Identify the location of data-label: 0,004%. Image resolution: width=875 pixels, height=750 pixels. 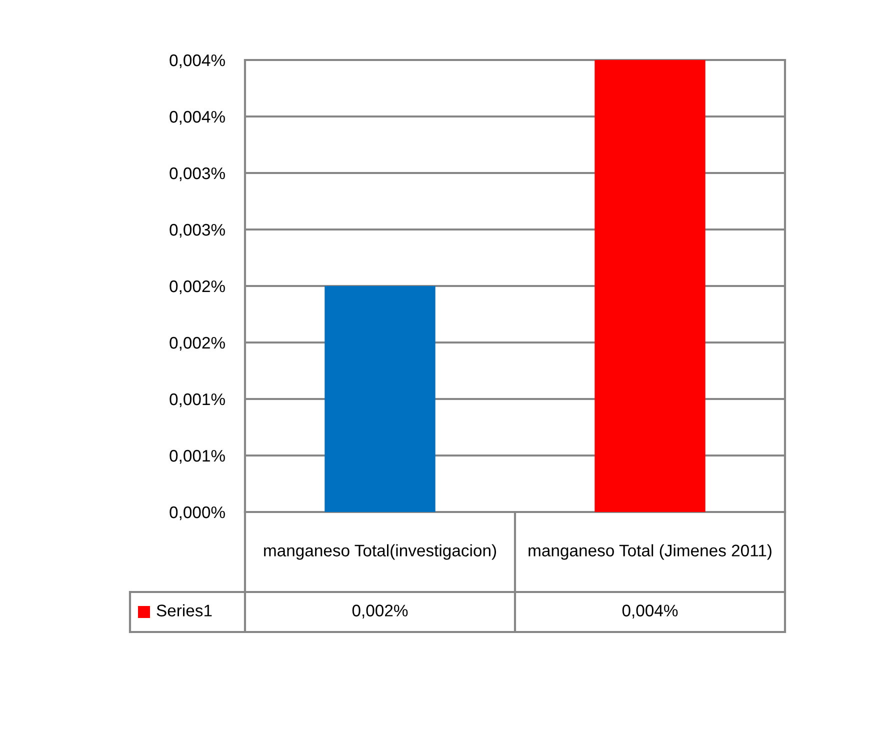
(650, 611).